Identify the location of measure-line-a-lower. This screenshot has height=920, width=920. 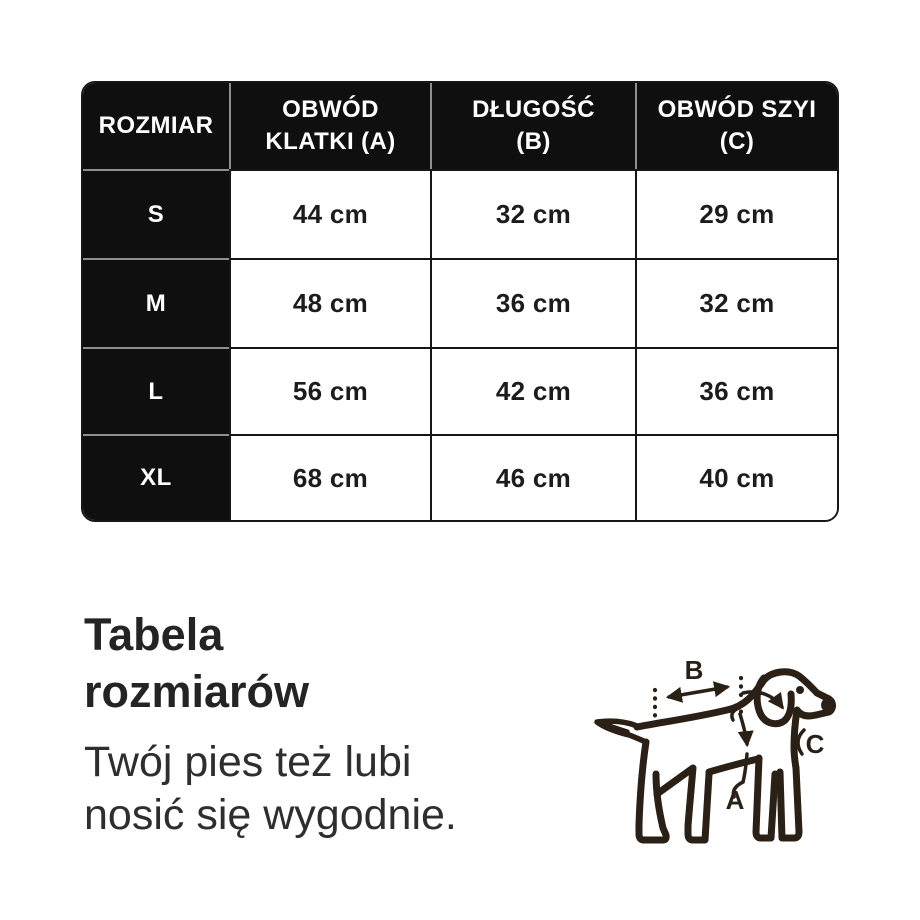
(745, 768).